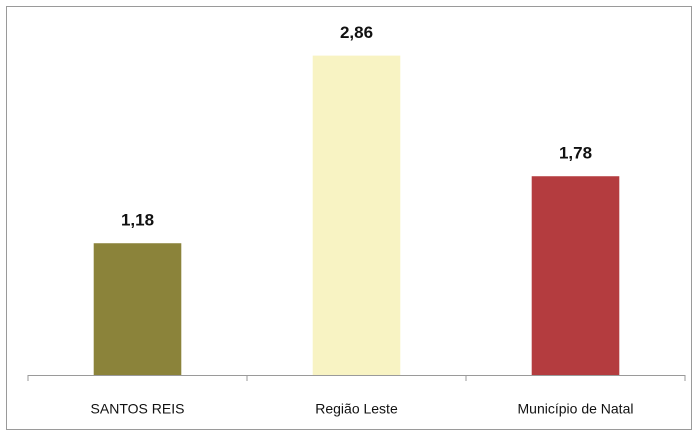 The image size is (697, 435). I want to click on data-label: 1,78, so click(575, 153).